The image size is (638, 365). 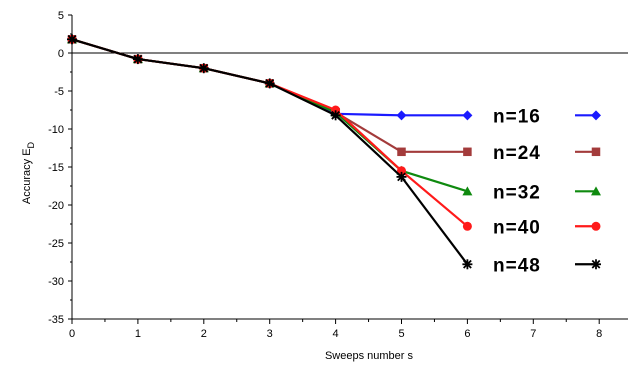 I want to click on y-tick-label: -10, so click(x=56, y=130).